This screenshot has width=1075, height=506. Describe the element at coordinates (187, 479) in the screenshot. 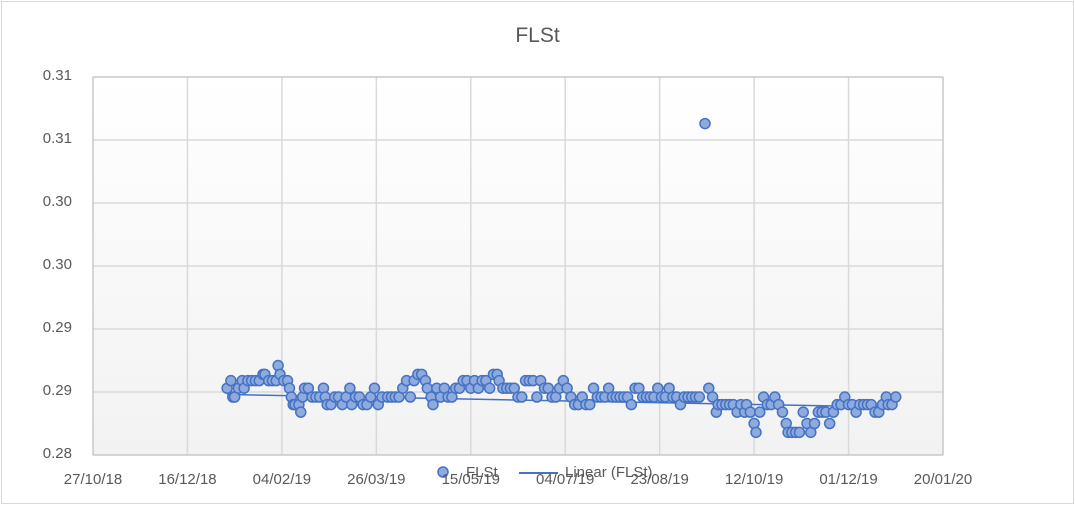

I see `x-tick-label: 16/12/18` at that location.